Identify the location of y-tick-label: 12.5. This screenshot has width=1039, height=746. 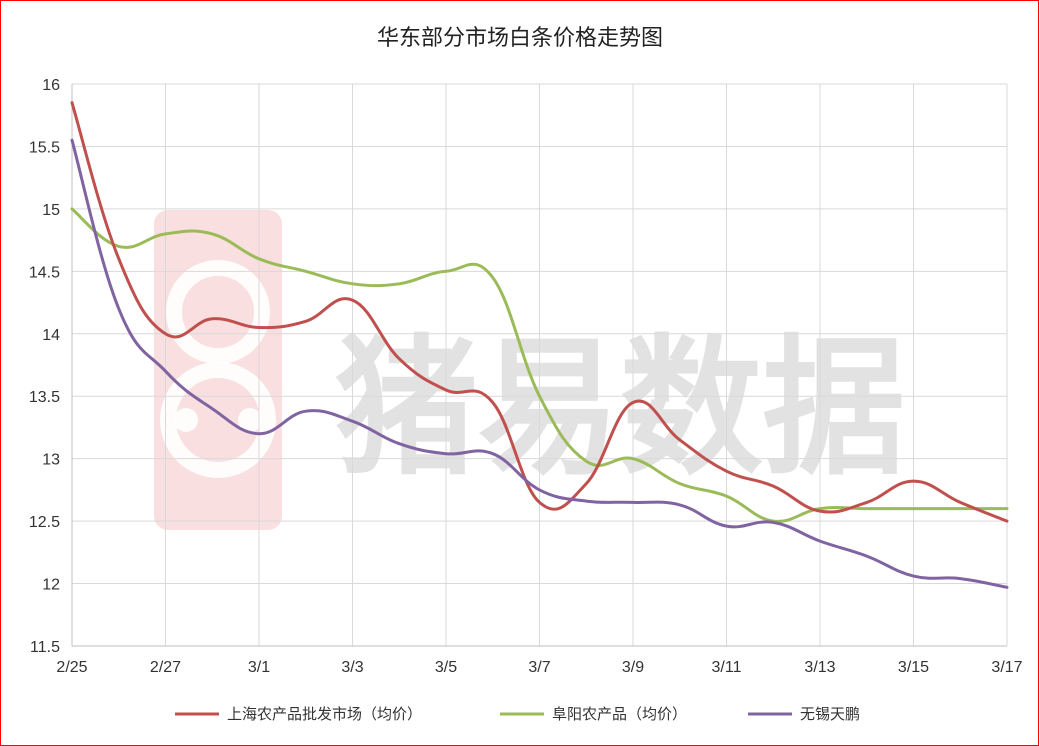
(44, 522).